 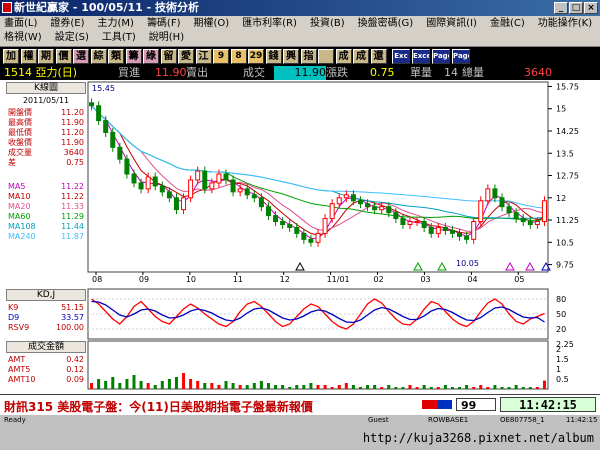 What do you see at coordinates (158, 407) in the screenshot?
I see `ticker-text: 財訊315 美股電子盤：今(11)日美股期指電子盤最新報價` at bounding box center [158, 407].